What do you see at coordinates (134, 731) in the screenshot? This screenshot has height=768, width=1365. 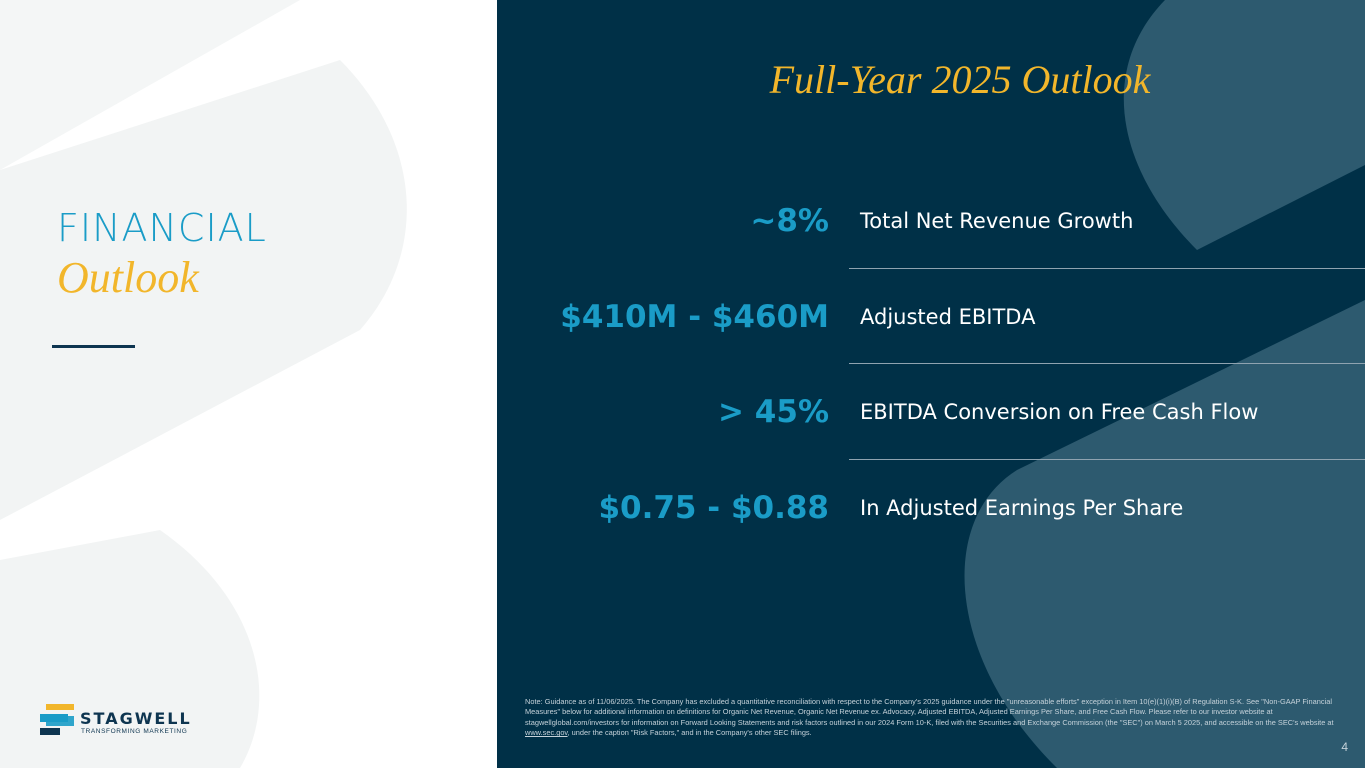 I see `stagwell-tagline: TRANSFORMING MARKETING` at bounding box center [134, 731].